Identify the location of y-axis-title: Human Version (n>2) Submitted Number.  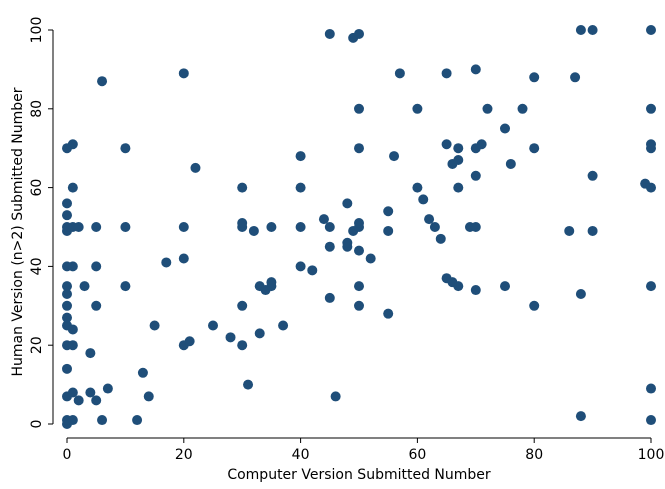
(18, 231).